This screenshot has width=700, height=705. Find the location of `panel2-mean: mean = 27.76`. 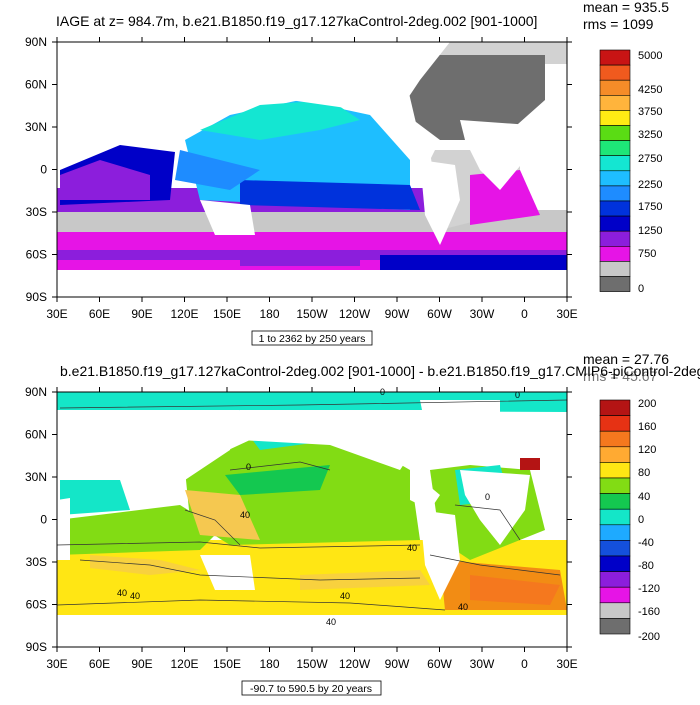

panel2-mean: mean = 27.76 is located at coordinates (626, 359).